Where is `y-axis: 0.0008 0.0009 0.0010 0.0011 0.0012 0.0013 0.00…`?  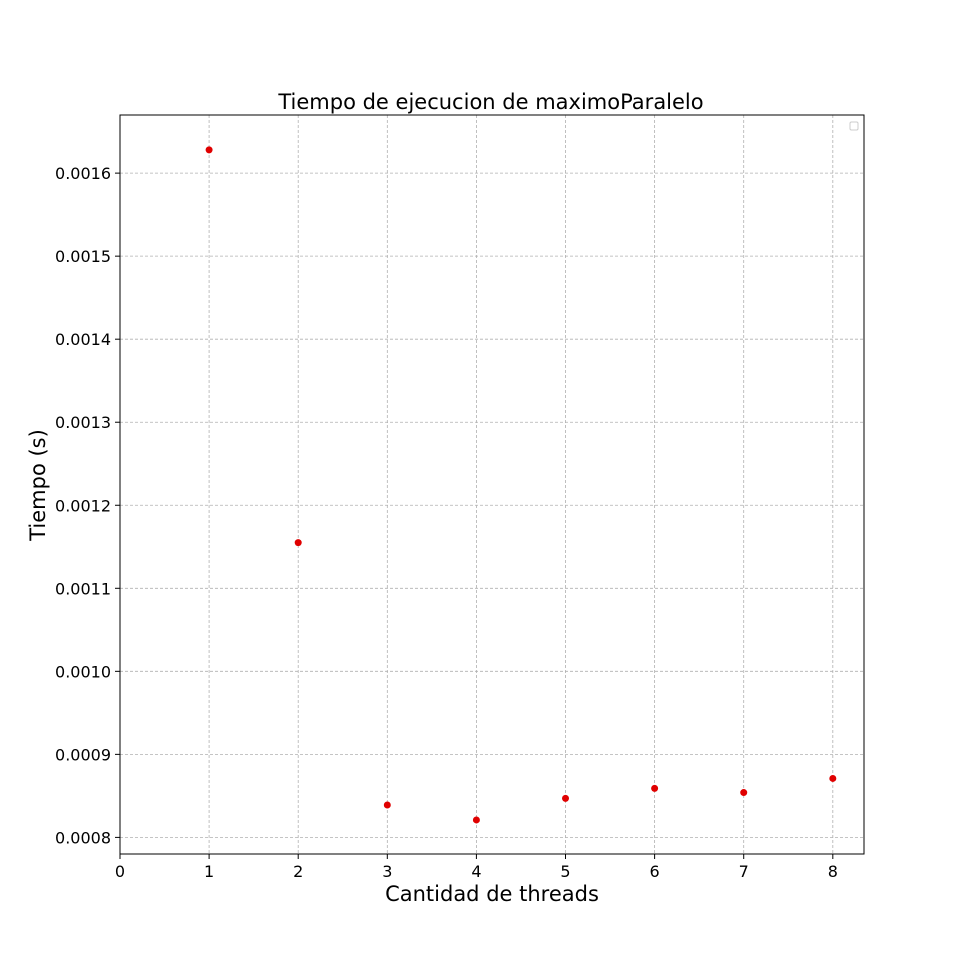 y-axis: 0.0008 0.0009 0.0010 0.0011 0.0012 0.0013 0.00… is located at coordinates (87, 505).